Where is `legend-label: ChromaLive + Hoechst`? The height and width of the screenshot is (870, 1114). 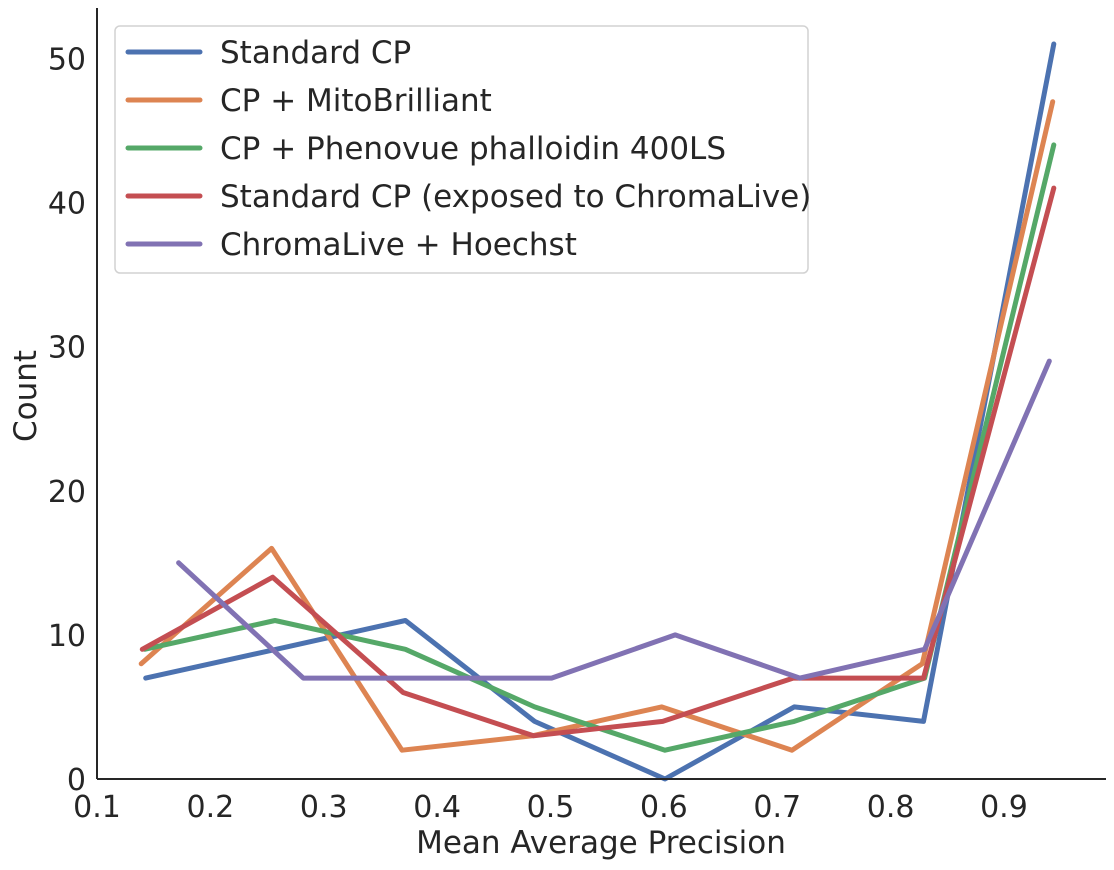 legend-label: ChromaLive + Hoechst is located at coordinates (398, 245).